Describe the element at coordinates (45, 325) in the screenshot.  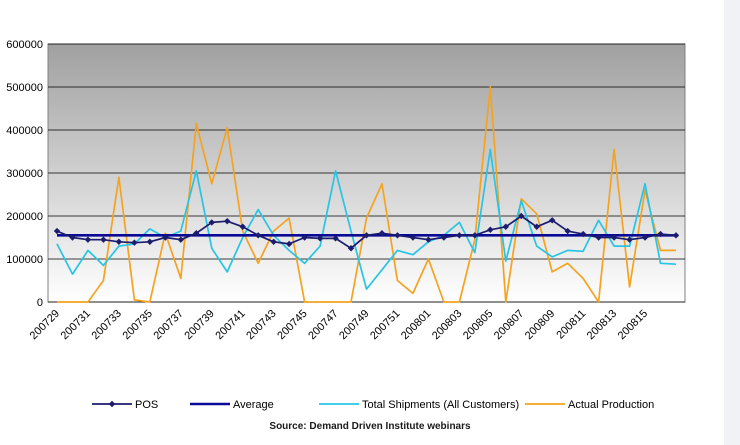
I see `x-tick-label: 200729` at that location.